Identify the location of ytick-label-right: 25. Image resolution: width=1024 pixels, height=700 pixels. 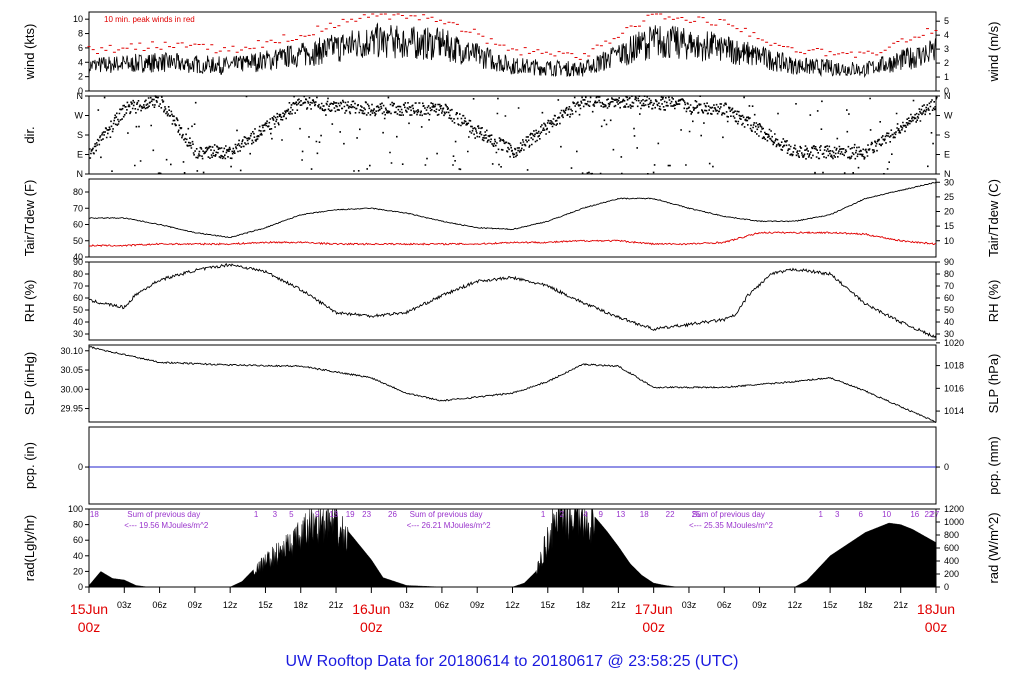
(949, 197).